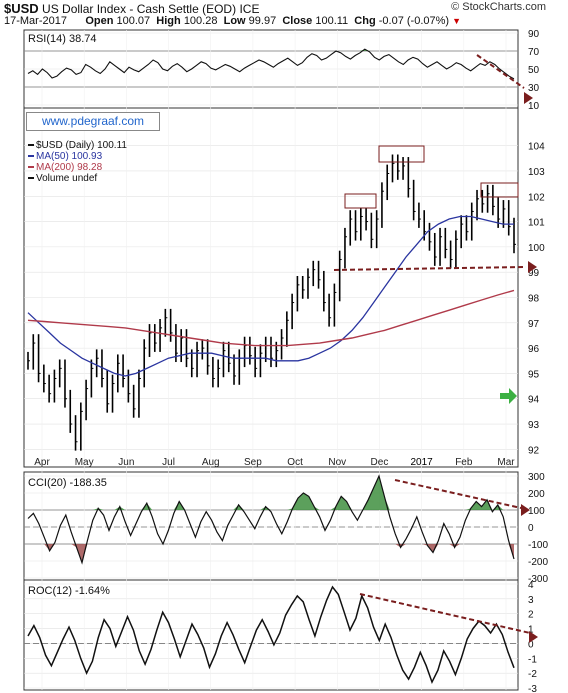  Describe the element at coordinates (534, 106) in the screenshot. I see `rsi-tick-label: 10` at that location.